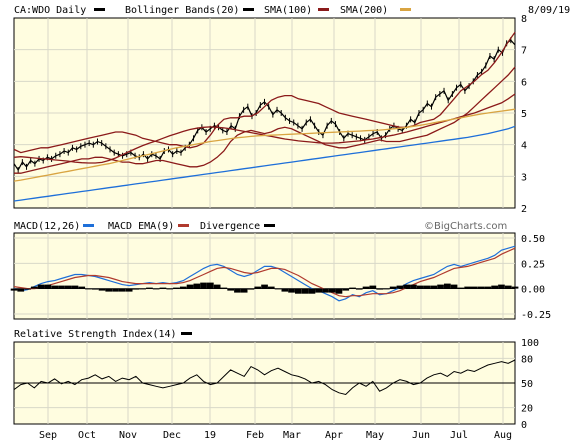 This screenshot has height=444, width=579. What do you see at coordinates (527, 359) in the screenshot?
I see `rsi-y-tick-1: 80` at bounding box center [527, 359].